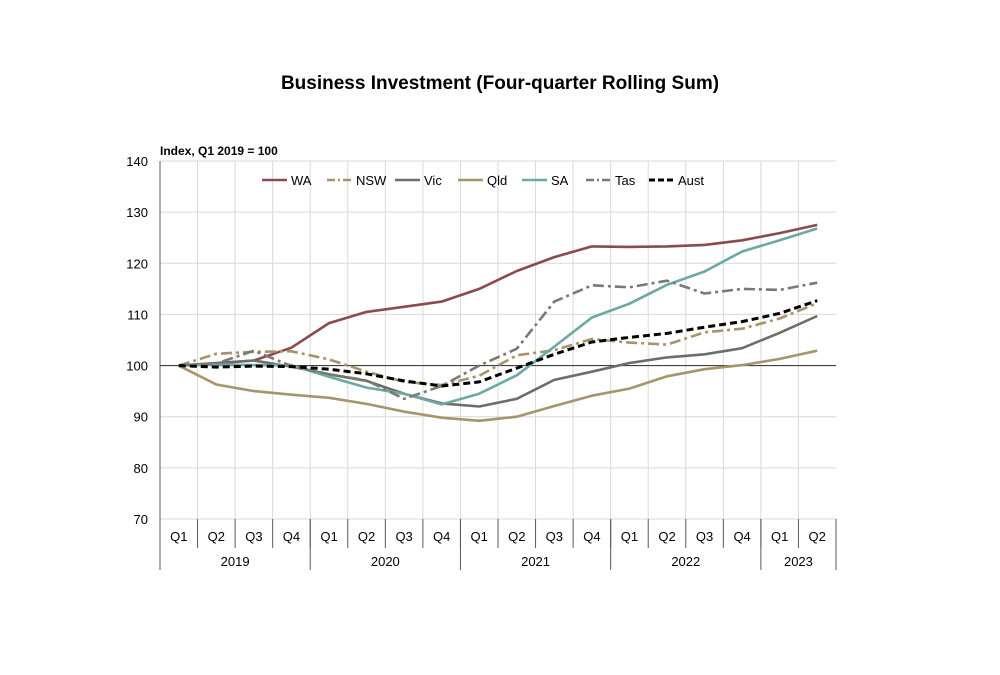  Describe the element at coordinates (235, 561) in the screenshot. I see `year-label: 2019` at that location.